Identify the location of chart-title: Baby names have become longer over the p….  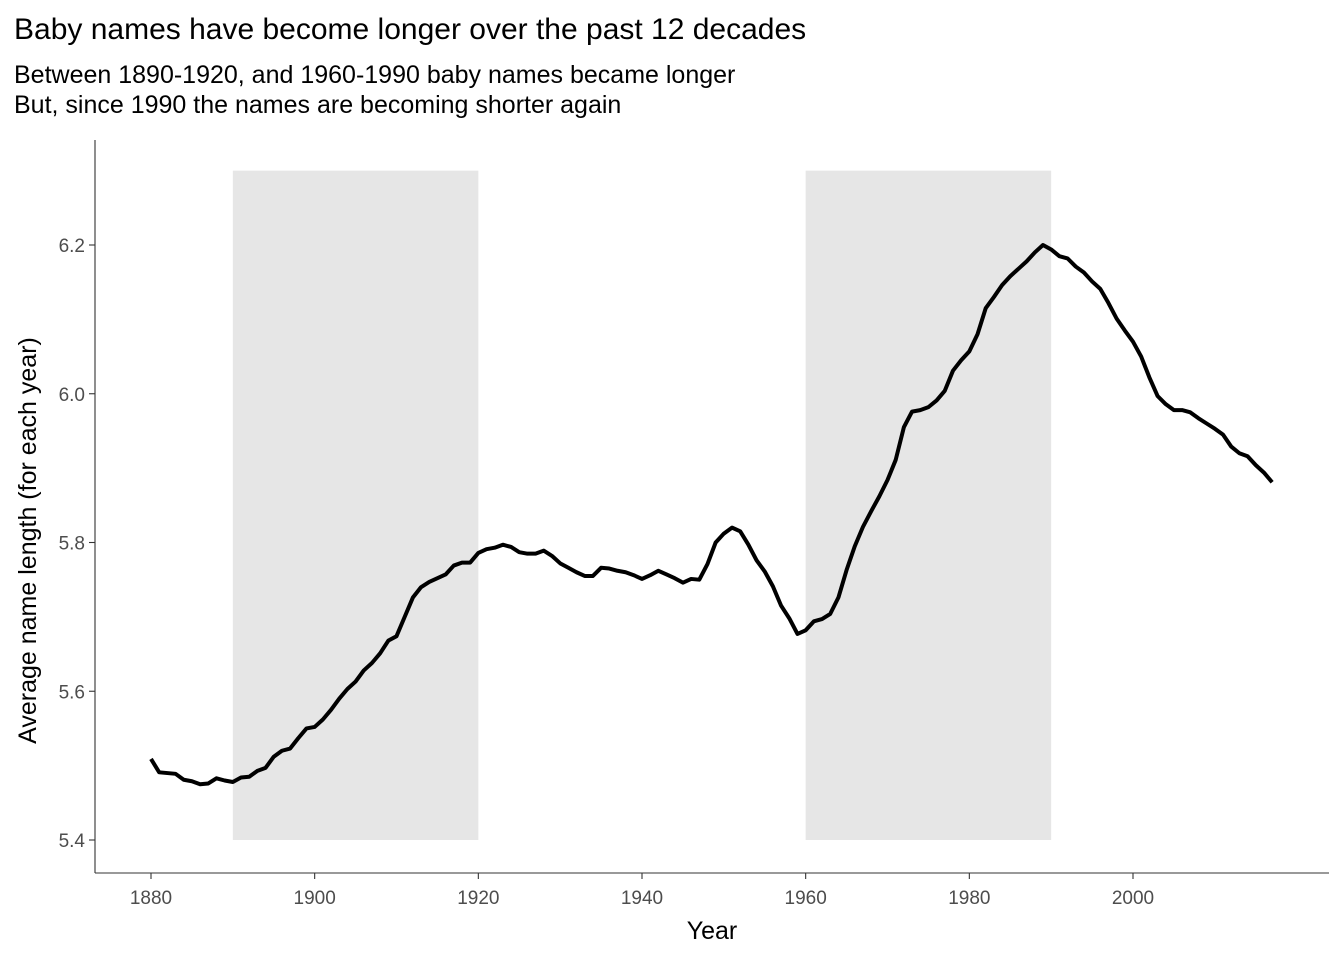
(410, 29).